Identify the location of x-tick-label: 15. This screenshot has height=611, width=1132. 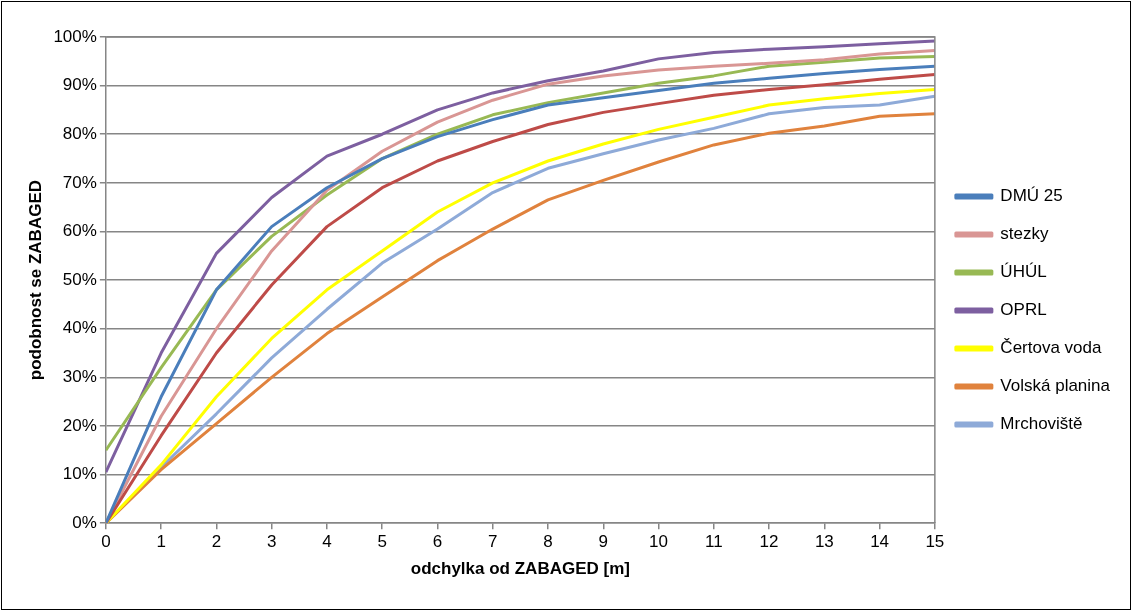
(935, 542).